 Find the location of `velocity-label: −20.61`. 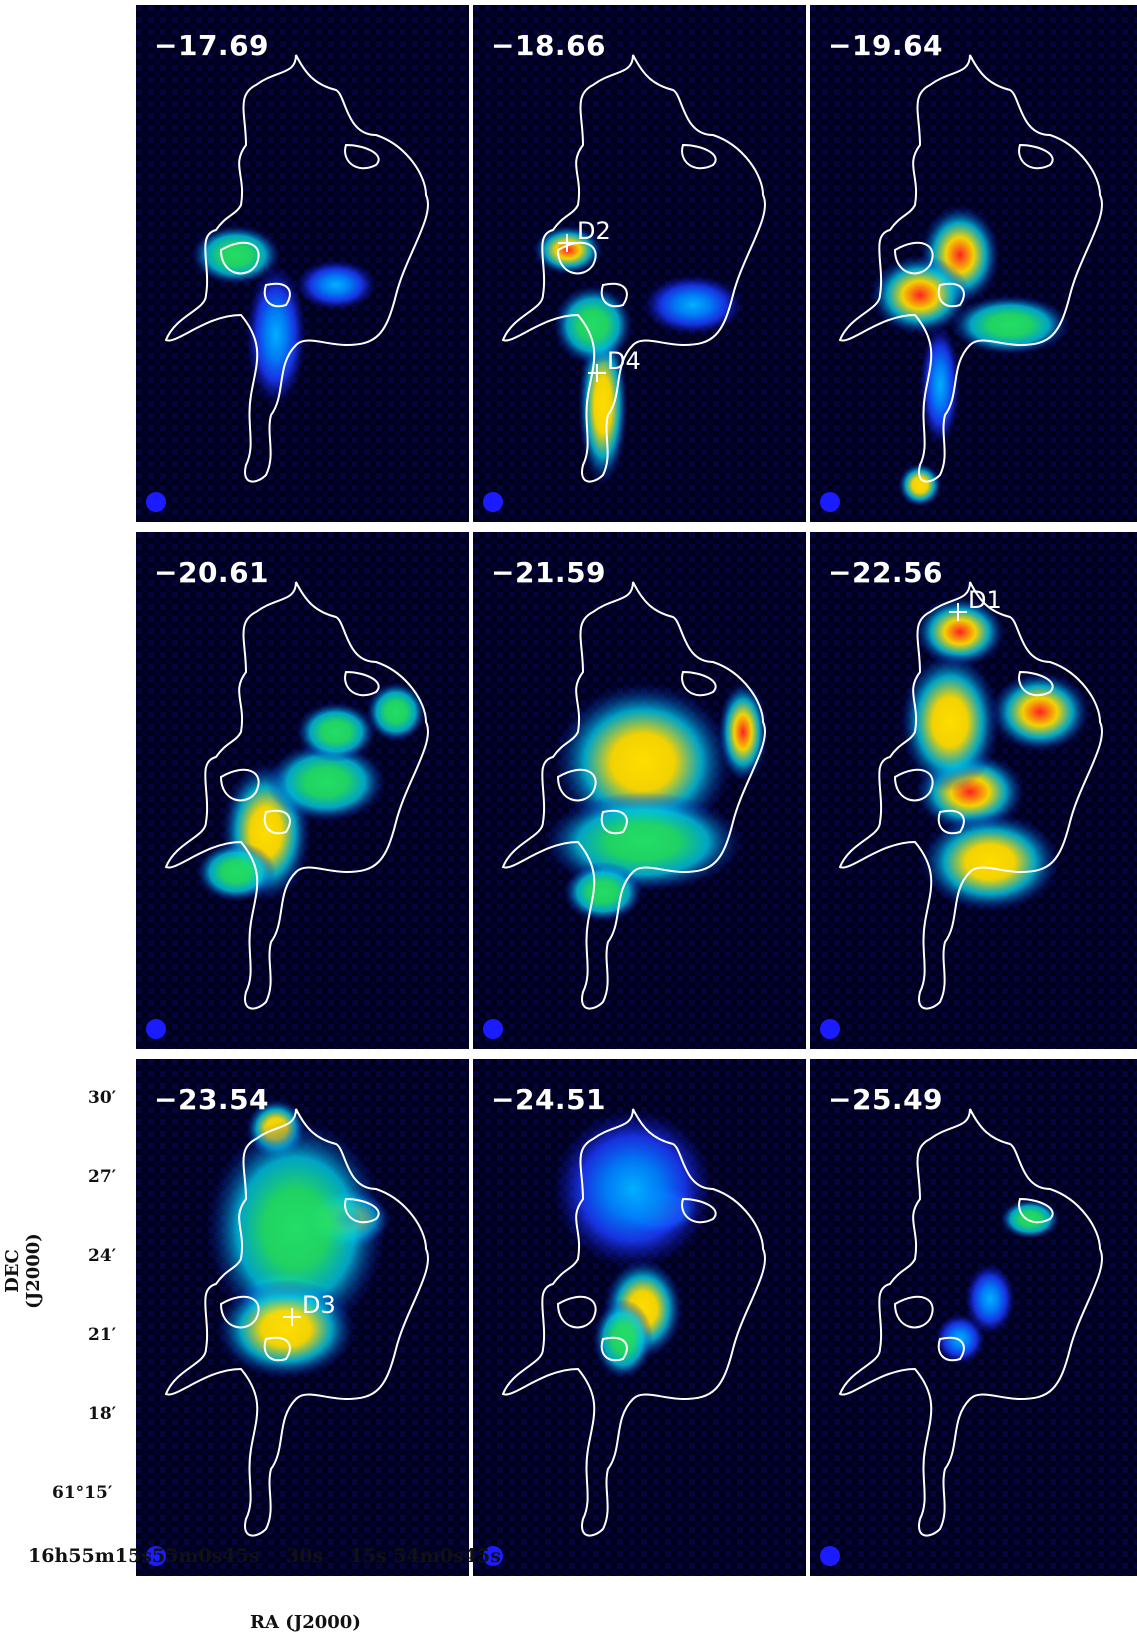

velocity-label: −20.61 is located at coordinates (212, 572).